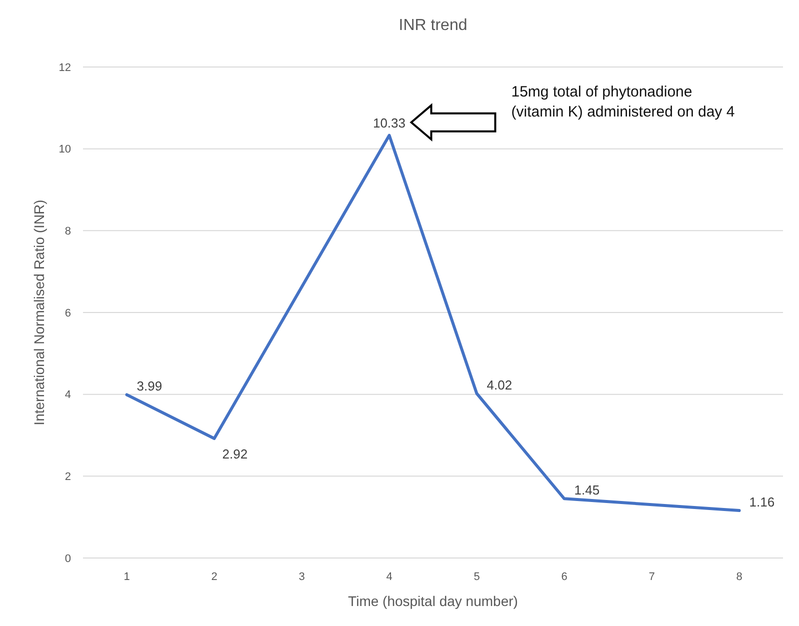 This screenshot has height=626, width=799. I want to click on y-tick-label: 0, so click(67, 558).